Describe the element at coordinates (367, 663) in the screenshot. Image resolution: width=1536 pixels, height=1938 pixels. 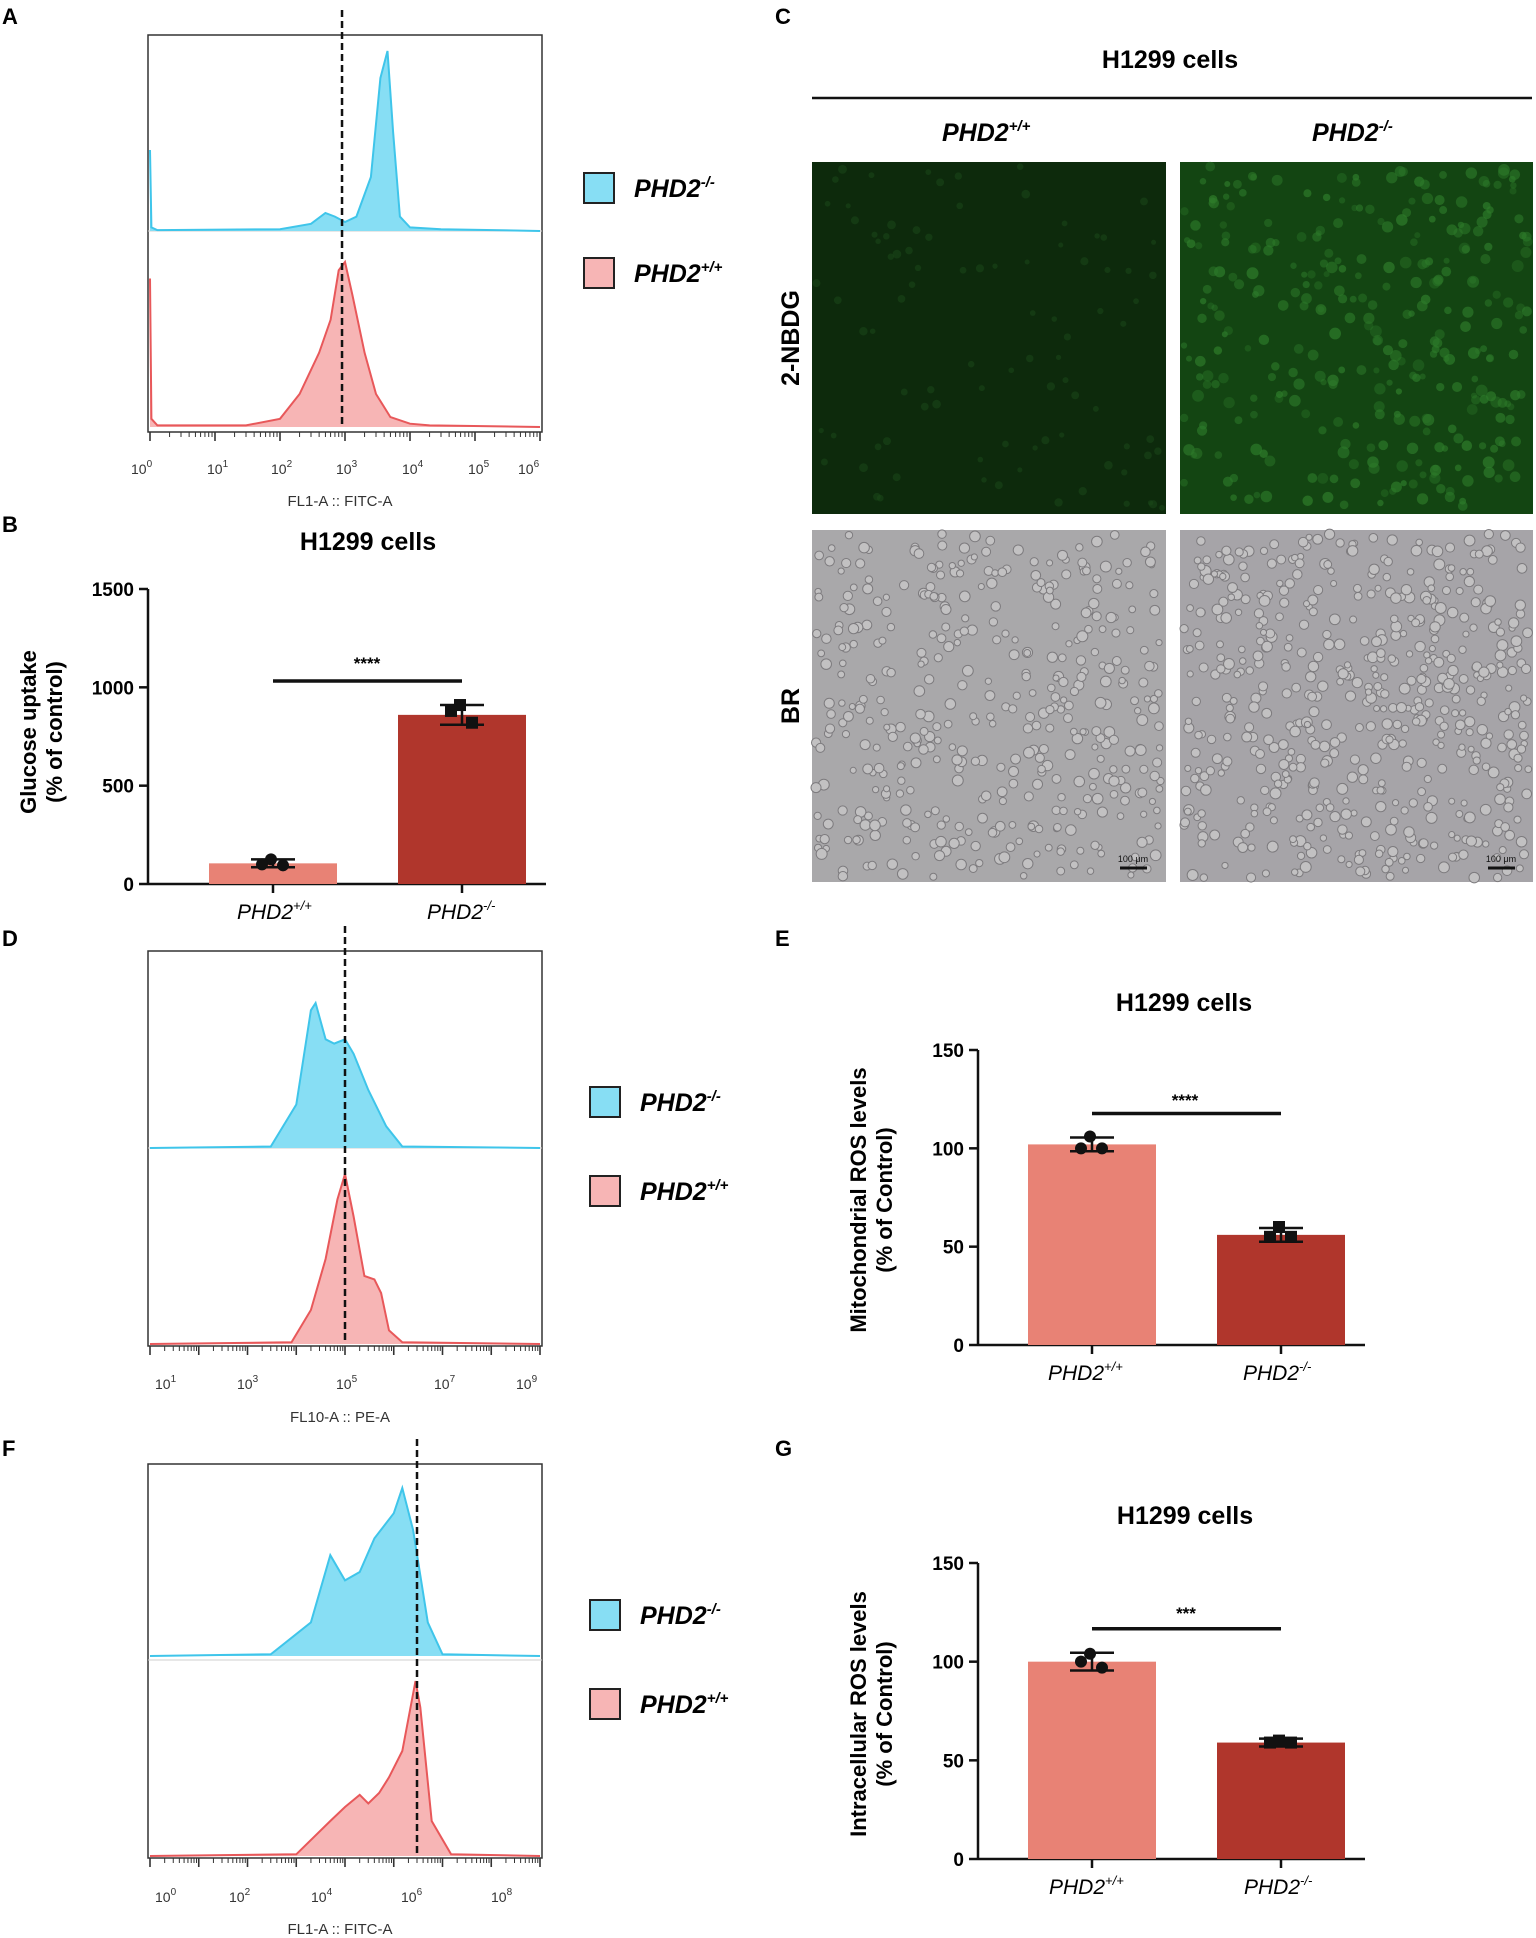
I see `chart-b-significance: ****` at that location.